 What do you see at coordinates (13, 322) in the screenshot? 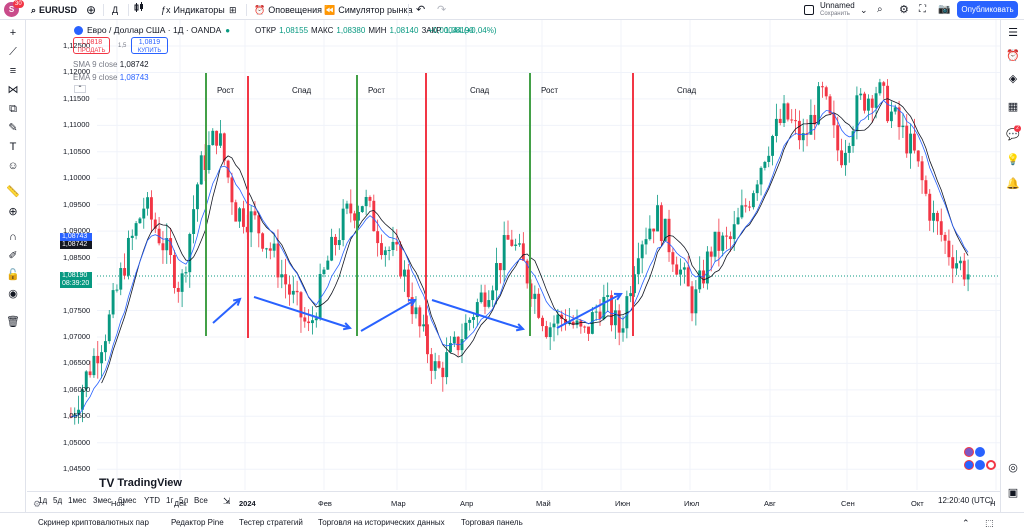
I see `trash-icon: 🗑` at bounding box center [13, 322].